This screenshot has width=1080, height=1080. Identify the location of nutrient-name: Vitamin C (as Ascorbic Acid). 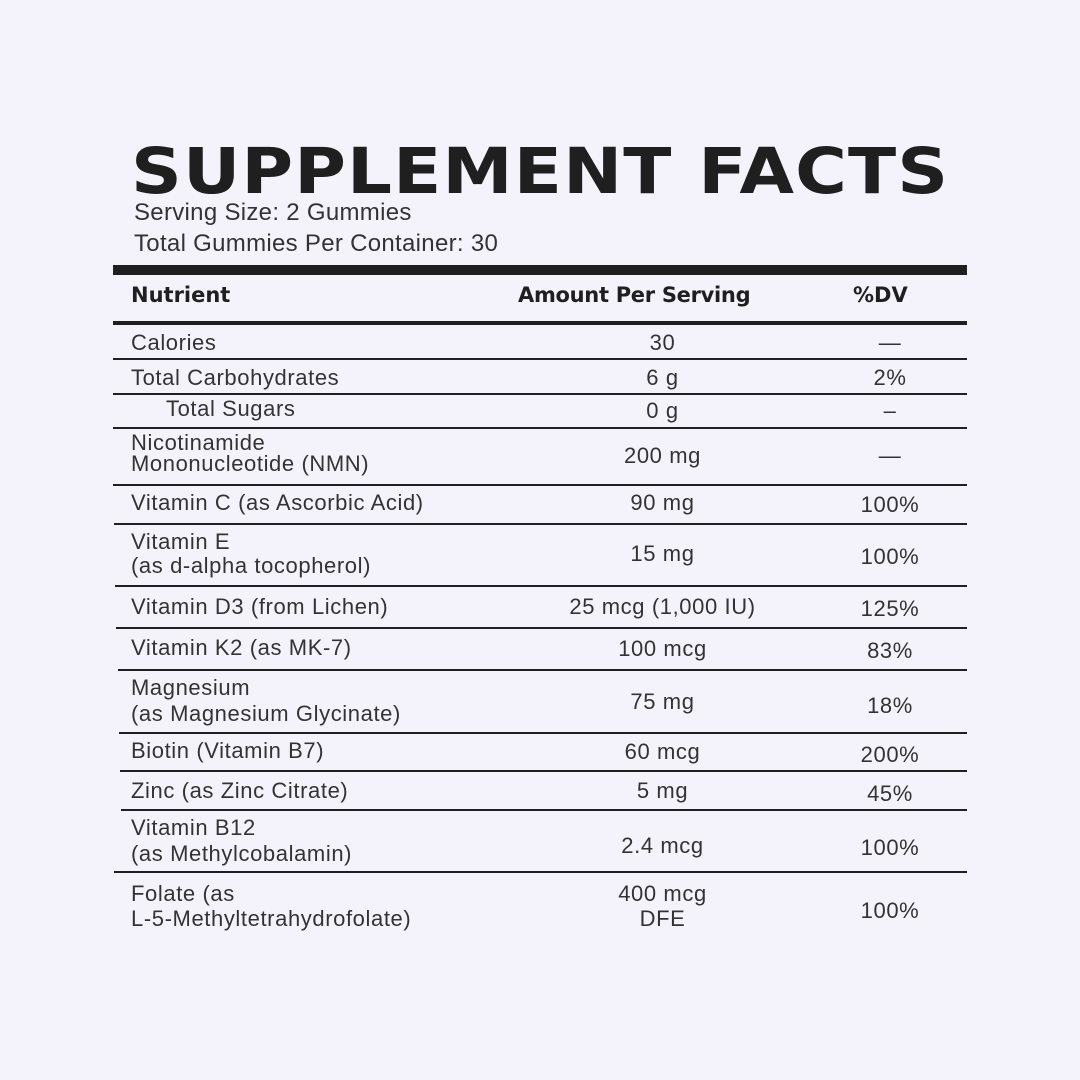
(277, 502).